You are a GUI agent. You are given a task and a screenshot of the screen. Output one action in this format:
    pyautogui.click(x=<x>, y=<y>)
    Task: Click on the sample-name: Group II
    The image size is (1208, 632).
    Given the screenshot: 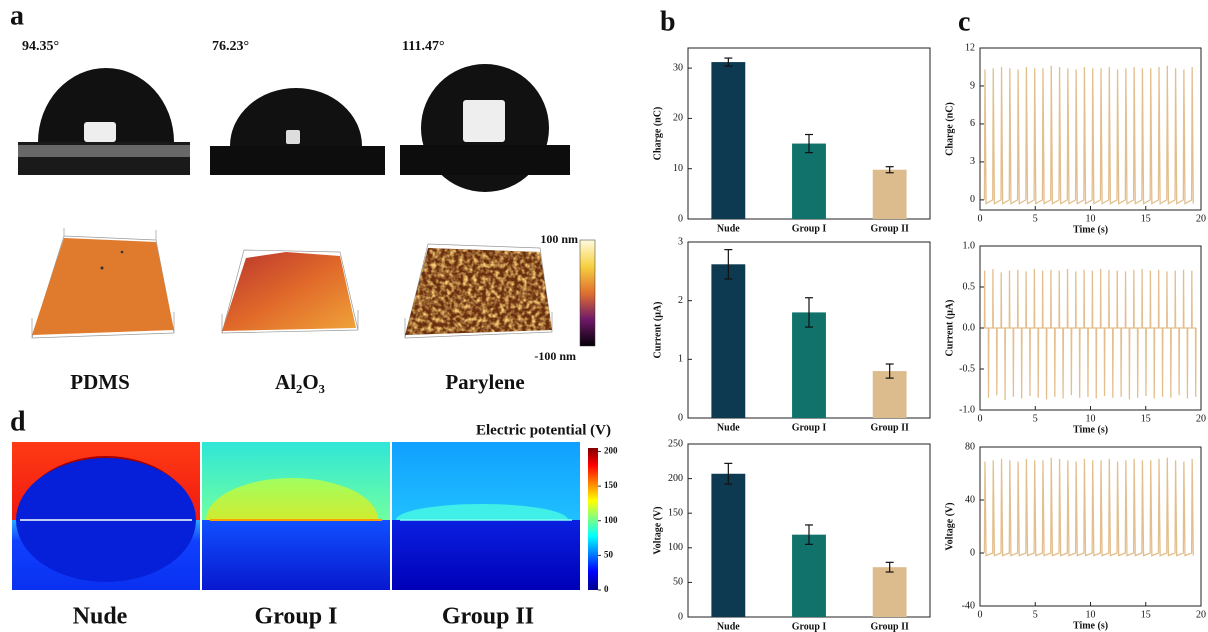 What is the action you would take?
    pyautogui.click(x=488, y=617)
    